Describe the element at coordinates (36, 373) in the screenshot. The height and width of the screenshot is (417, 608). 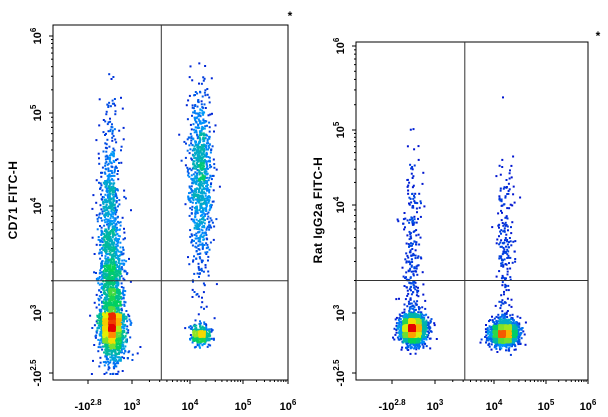
I see `y-tick-label: -102.5` at that location.